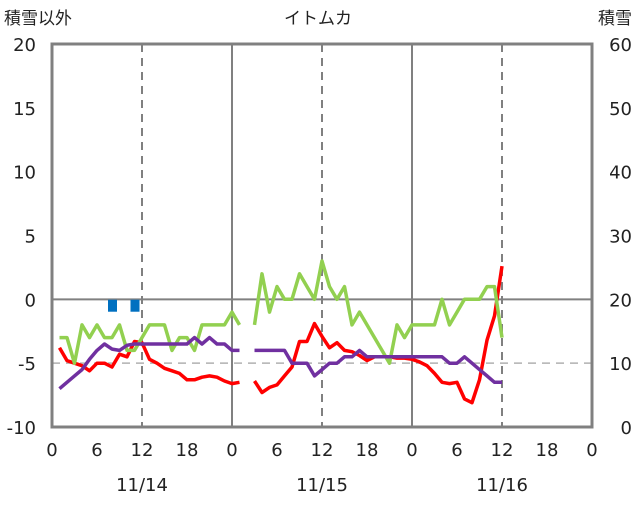  What do you see at coordinates (24, 173) in the screenshot?
I see `y-tick-left: 10` at bounding box center [24, 173].